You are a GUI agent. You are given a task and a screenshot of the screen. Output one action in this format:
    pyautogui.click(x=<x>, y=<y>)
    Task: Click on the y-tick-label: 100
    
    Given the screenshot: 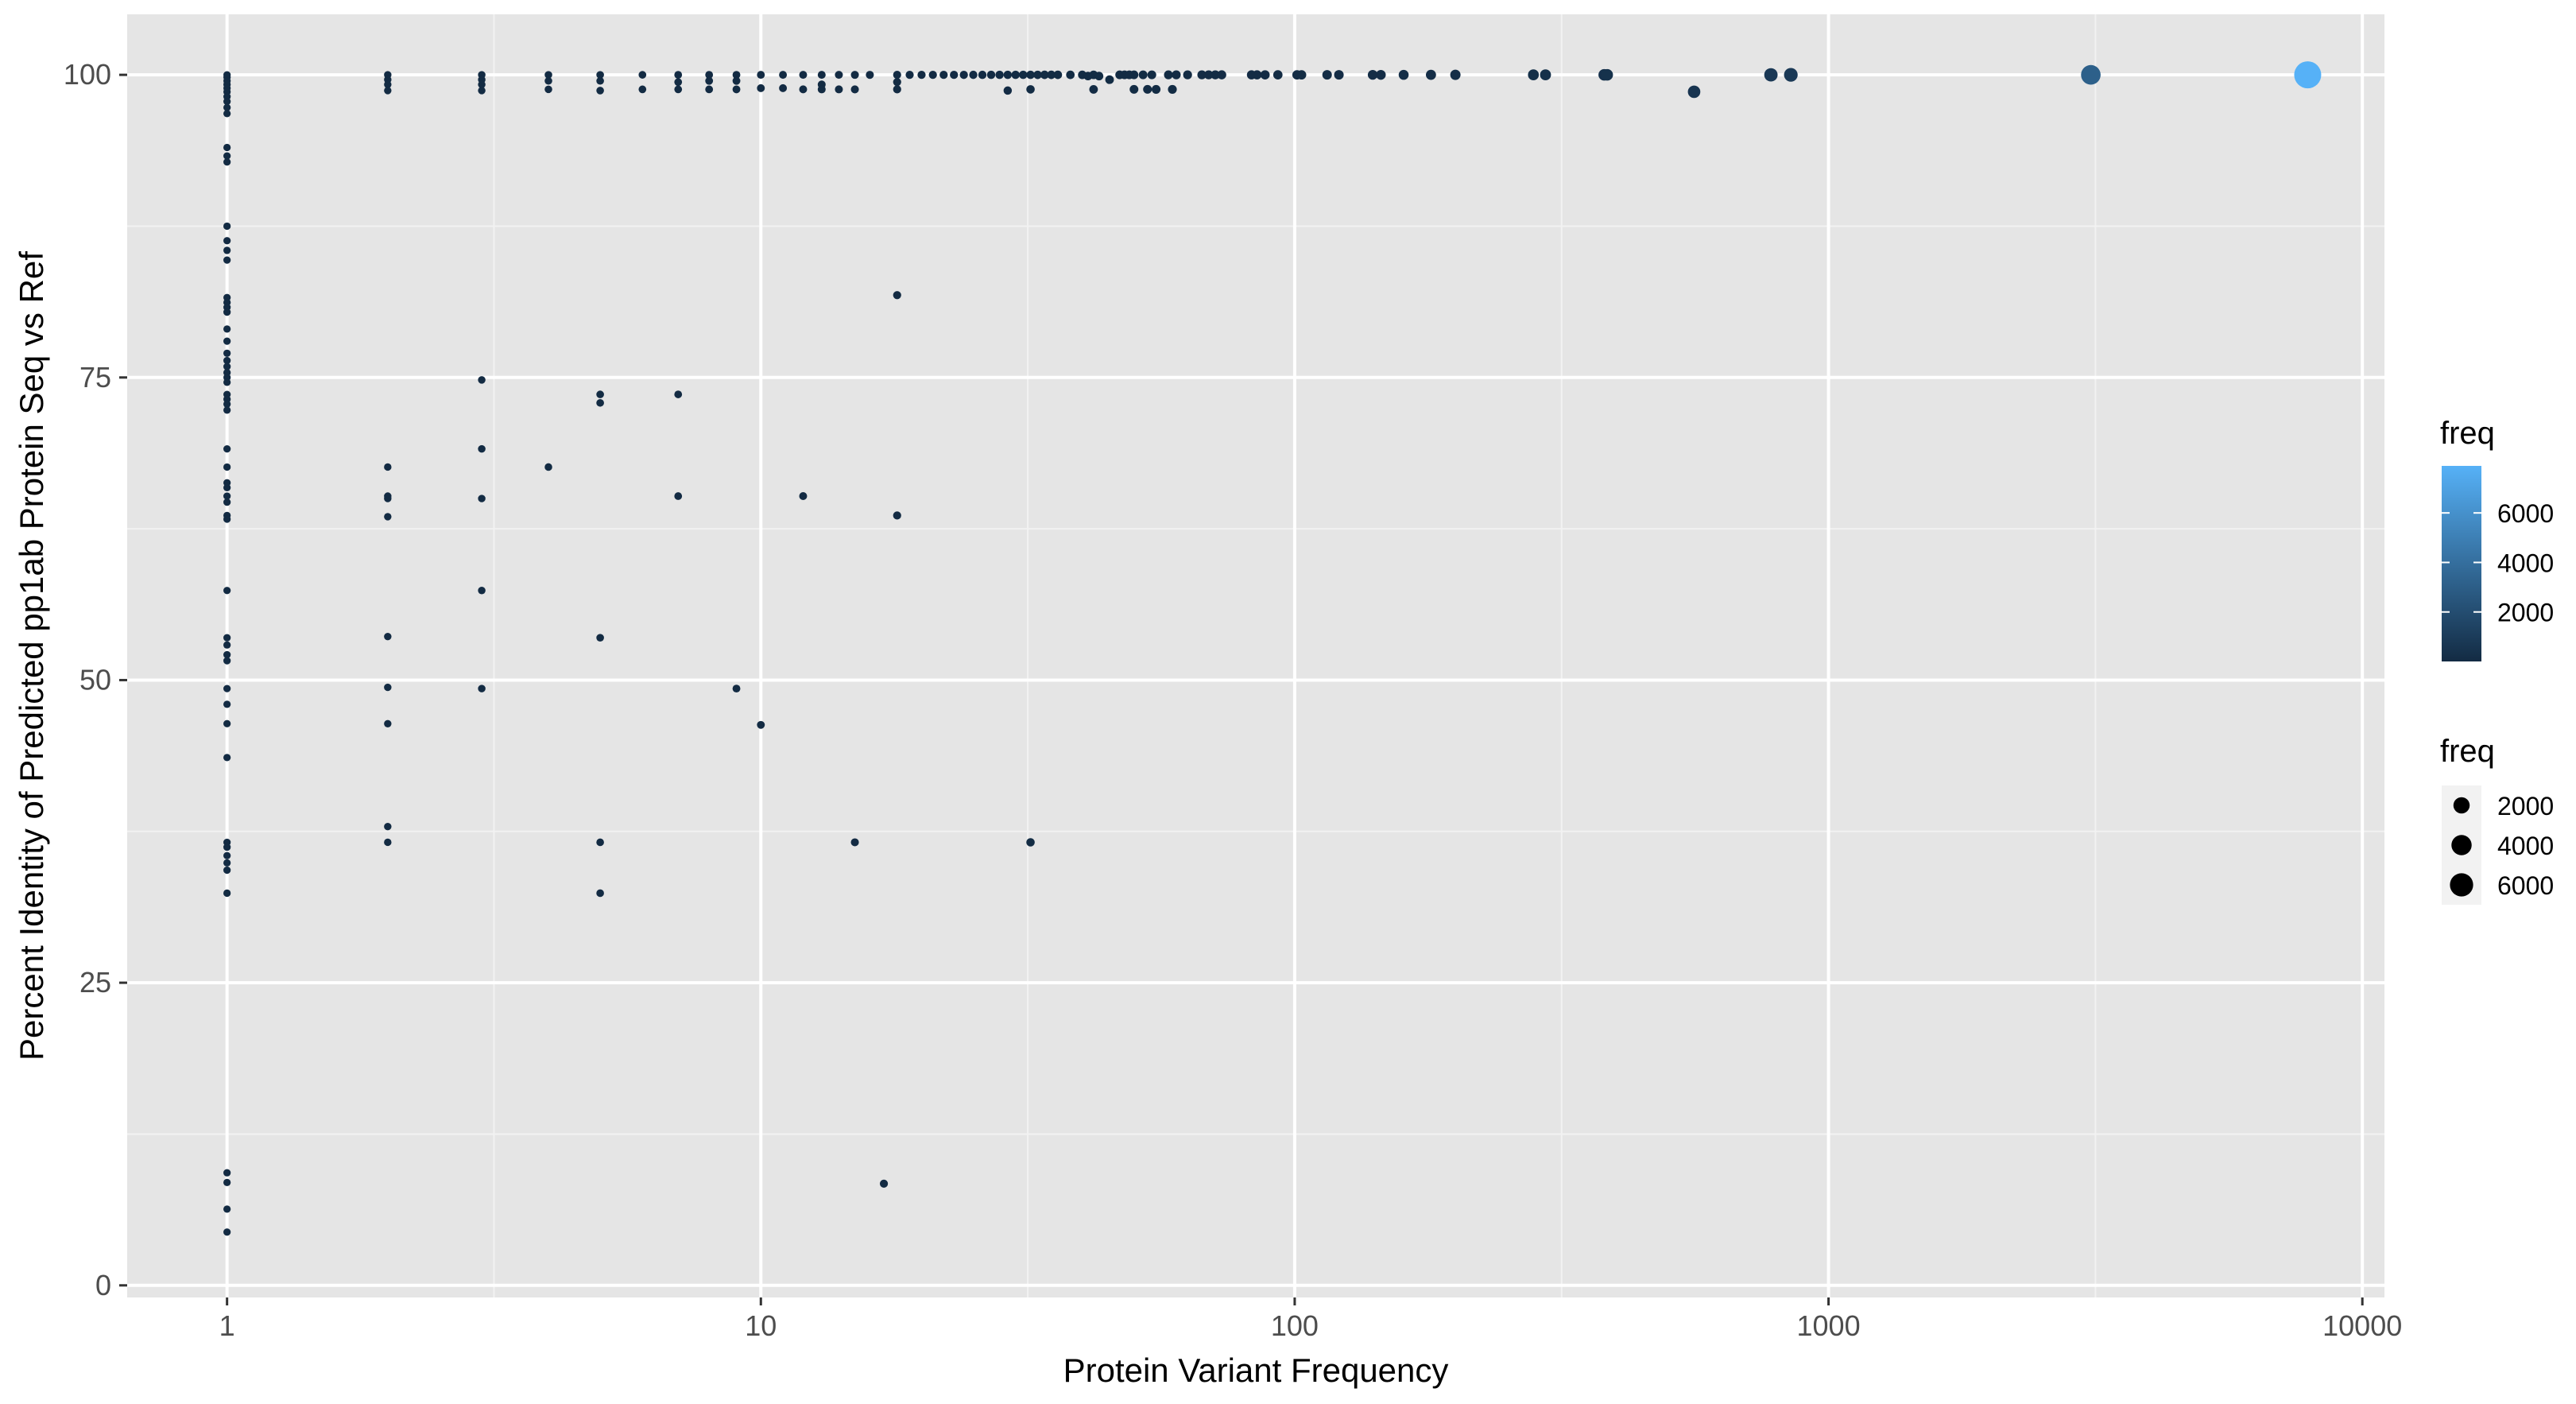 What is the action you would take?
    pyautogui.click(x=87, y=74)
    